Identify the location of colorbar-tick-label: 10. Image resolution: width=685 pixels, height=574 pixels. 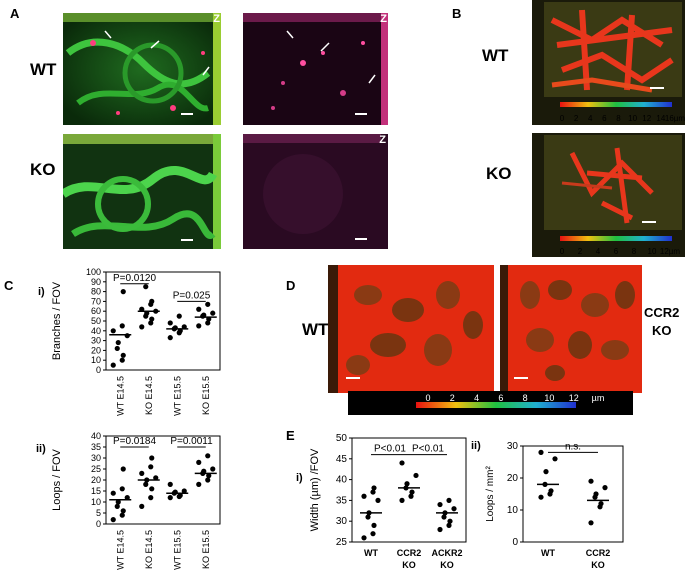
(632, 118).